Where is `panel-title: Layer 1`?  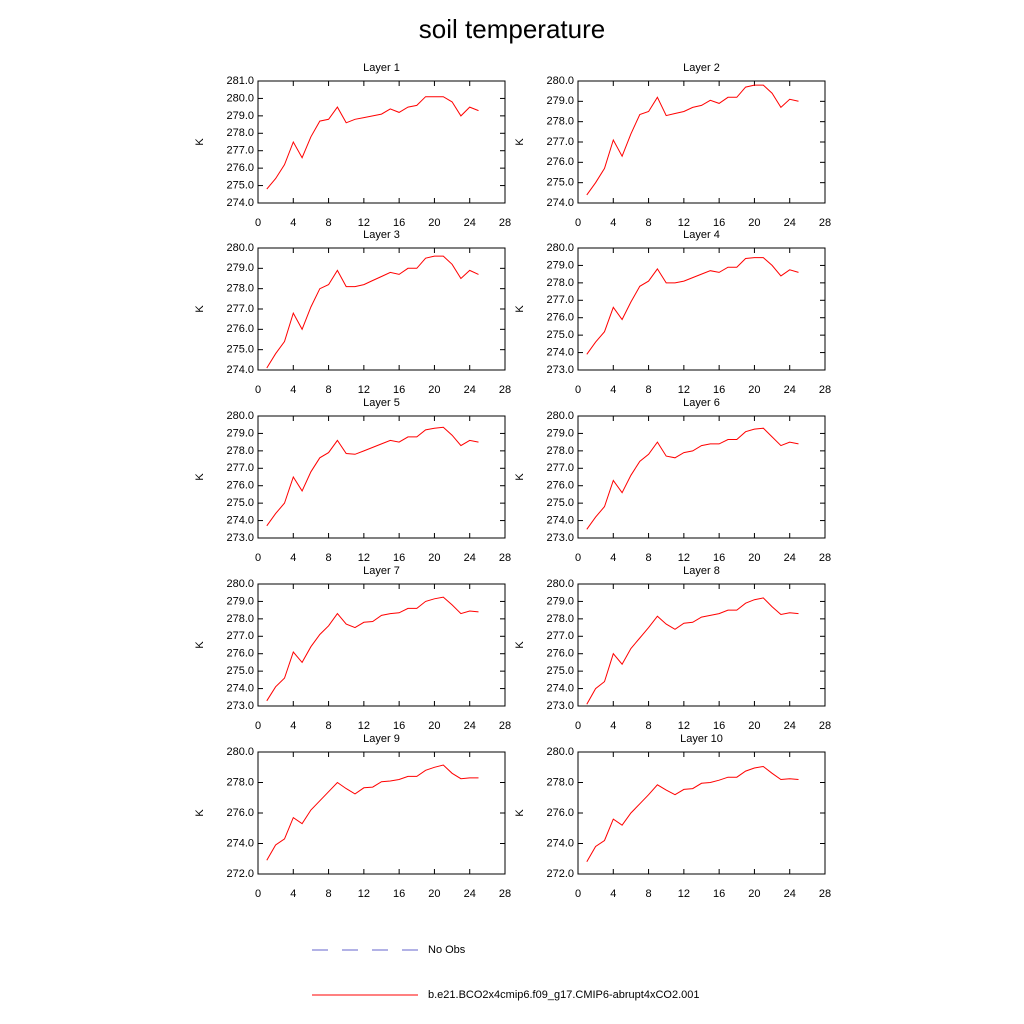 panel-title: Layer 1 is located at coordinates (381, 68).